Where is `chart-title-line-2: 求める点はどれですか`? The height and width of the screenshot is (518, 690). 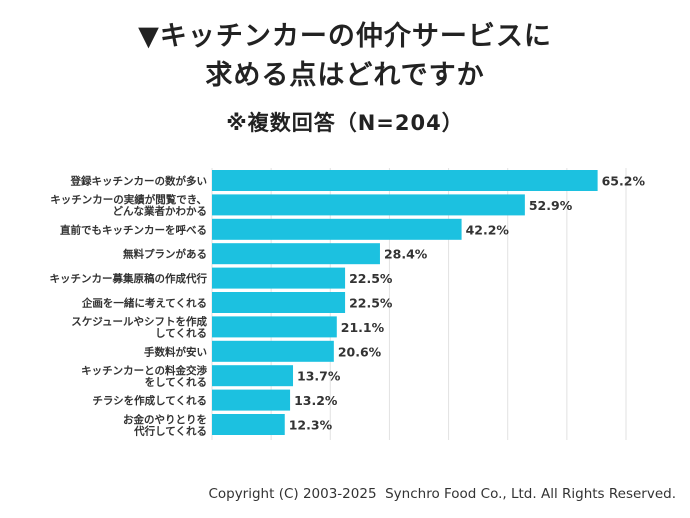 chart-title-line-2: 求める点はどれですか is located at coordinates (345, 75).